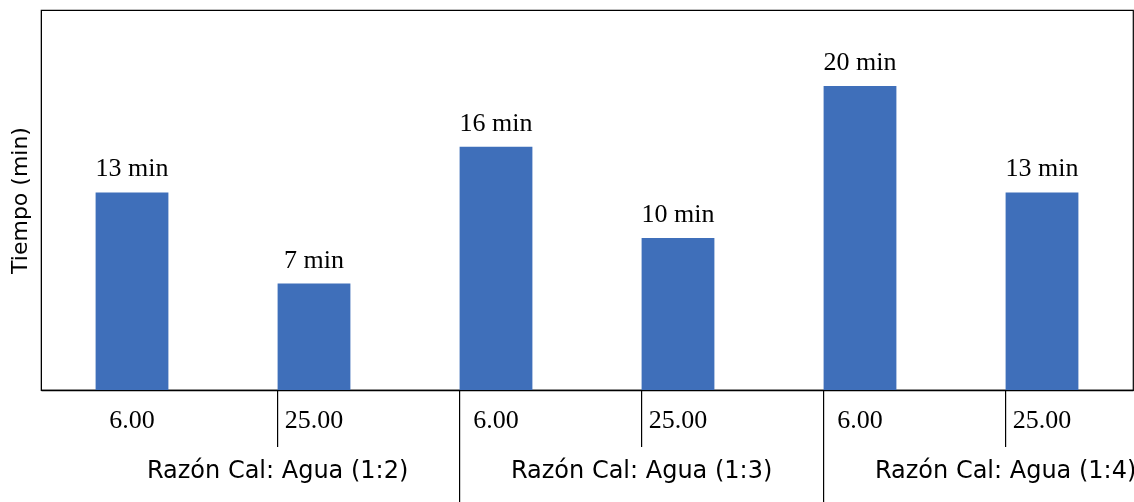 The width and height of the screenshot is (1134, 502). Describe the element at coordinates (314, 259) in the screenshot. I see `data-label: 7 min` at that location.